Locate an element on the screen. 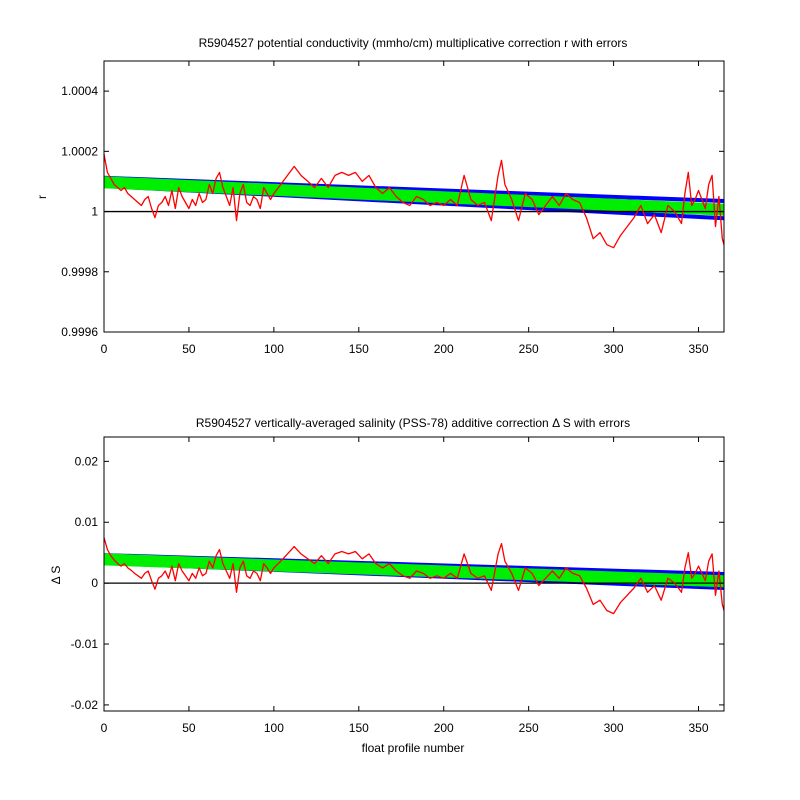 This screenshot has width=800, height=800. x-axis-label: float profile number is located at coordinates (413, 748).